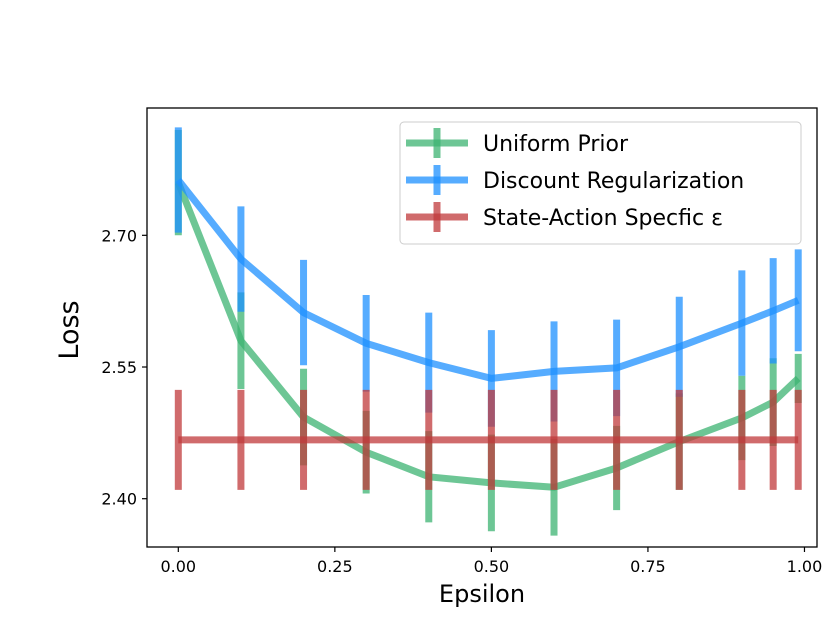 The width and height of the screenshot is (830, 623). What do you see at coordinates (482, 594) in the screenshot?
I see `x-axis-label: Epsilon` at bounding box center [482, 594].